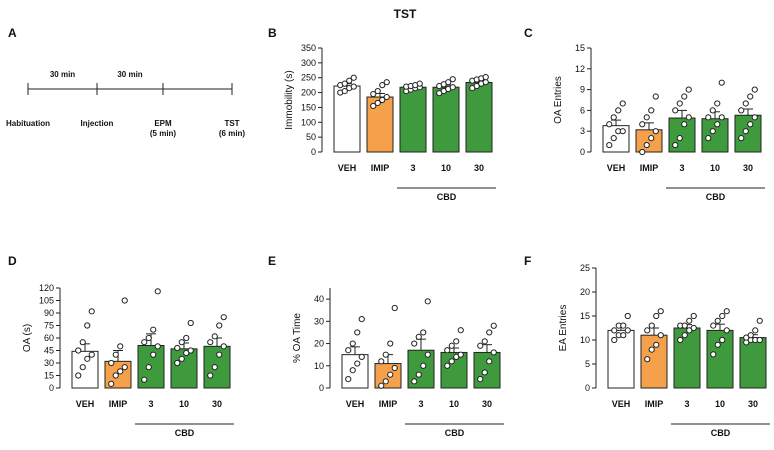  I want to click on y-tick-label: 3, so click(582, 131).